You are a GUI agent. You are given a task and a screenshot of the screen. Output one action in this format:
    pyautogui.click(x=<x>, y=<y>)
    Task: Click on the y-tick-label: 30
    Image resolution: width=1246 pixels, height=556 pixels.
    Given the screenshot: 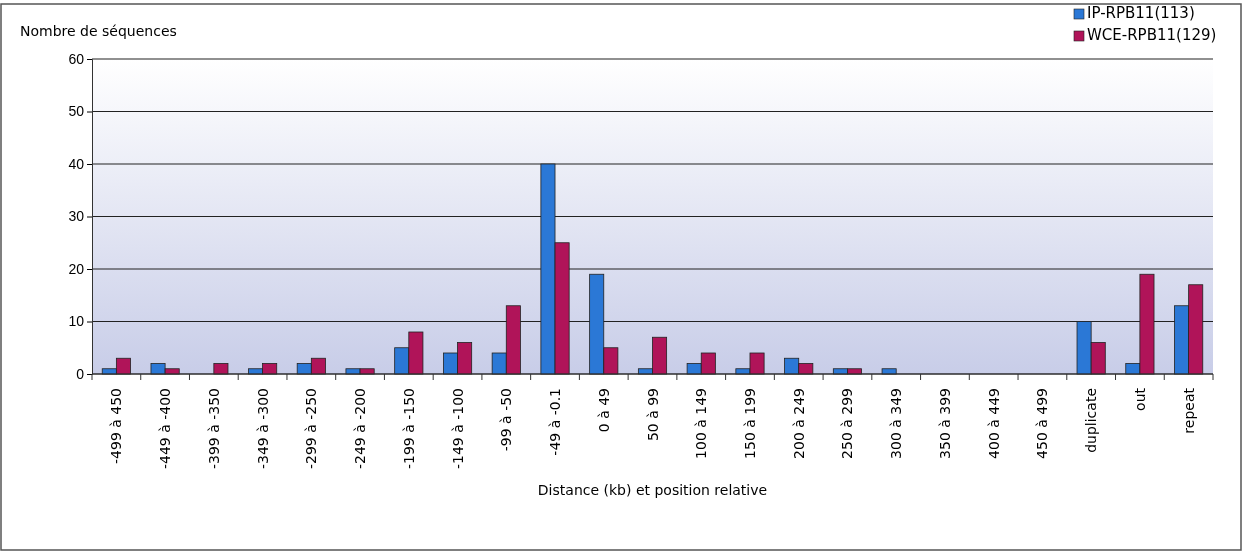 What is the action you would take?
    pyautogui.click(x=76, y=216)
    